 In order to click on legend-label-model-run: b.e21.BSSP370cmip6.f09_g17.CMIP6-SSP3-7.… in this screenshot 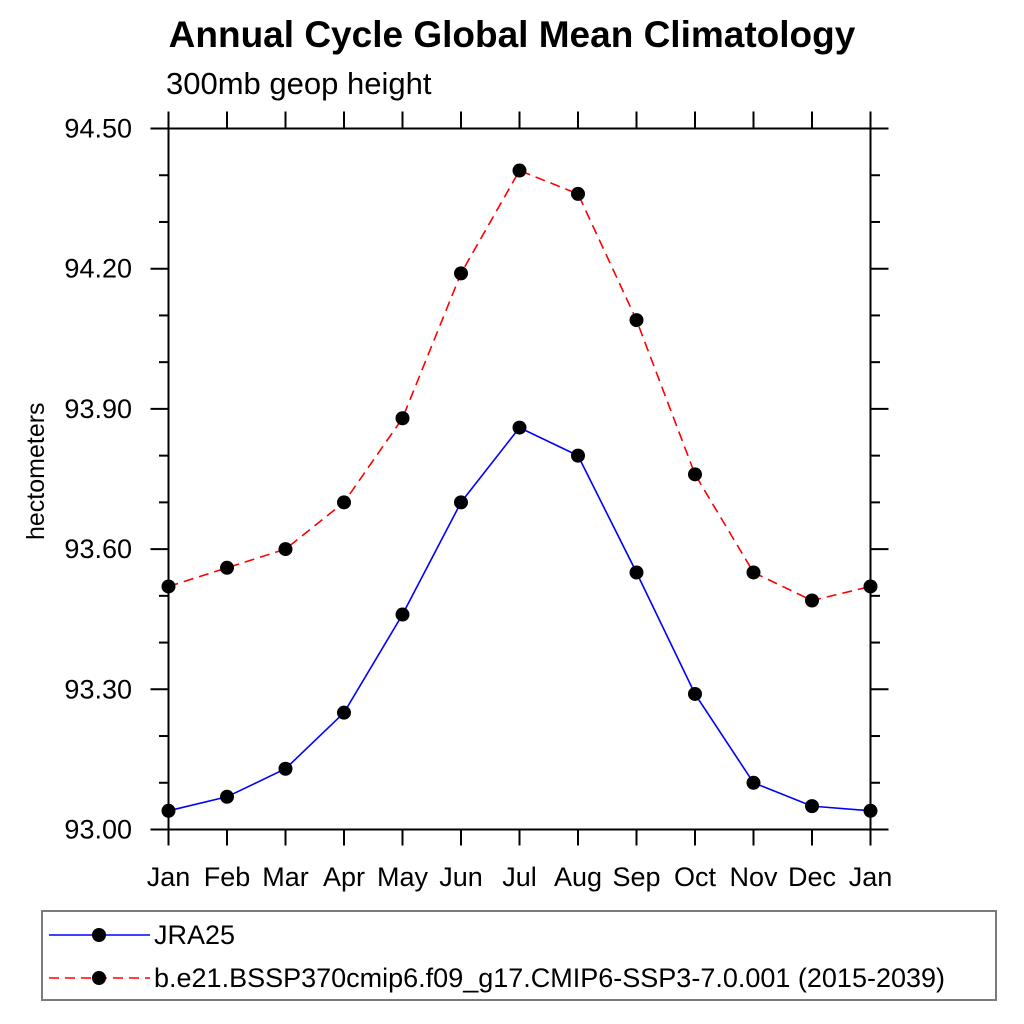, I will do `click(550, 978)`.